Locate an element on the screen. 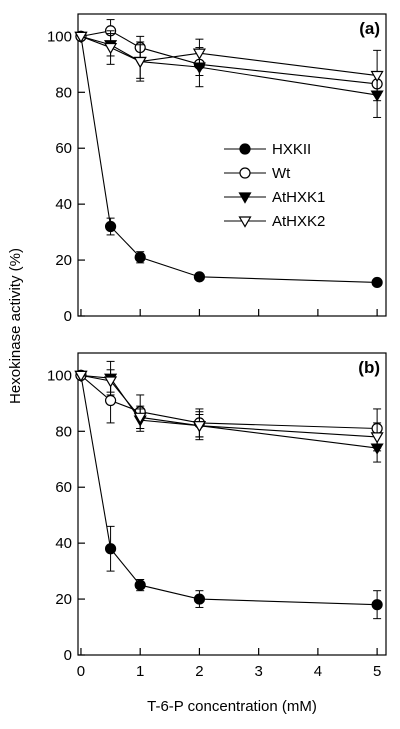 The image size is (400, 729). legend-label-wt: Wt is located at coordinates (281, 173).